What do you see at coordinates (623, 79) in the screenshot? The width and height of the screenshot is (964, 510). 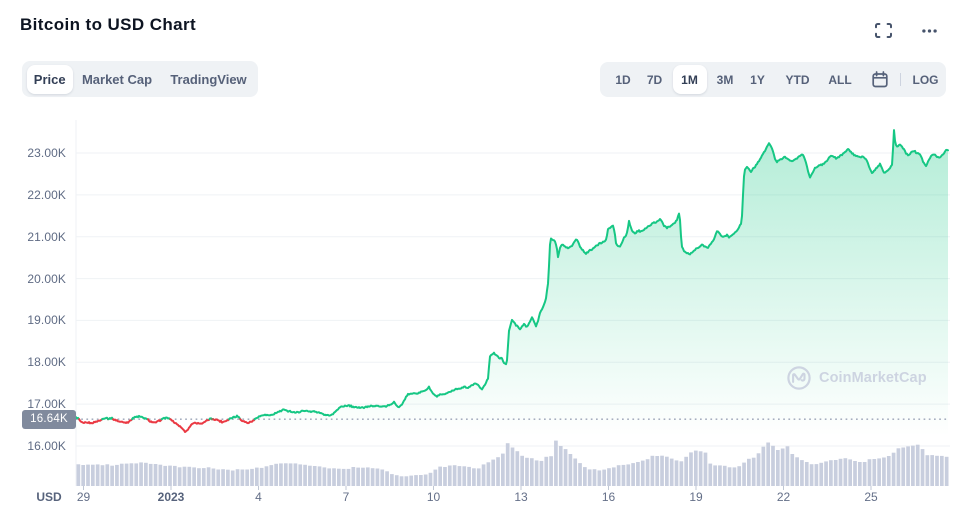 I see `range-1d: 1D` at bounding box center [623, 79].